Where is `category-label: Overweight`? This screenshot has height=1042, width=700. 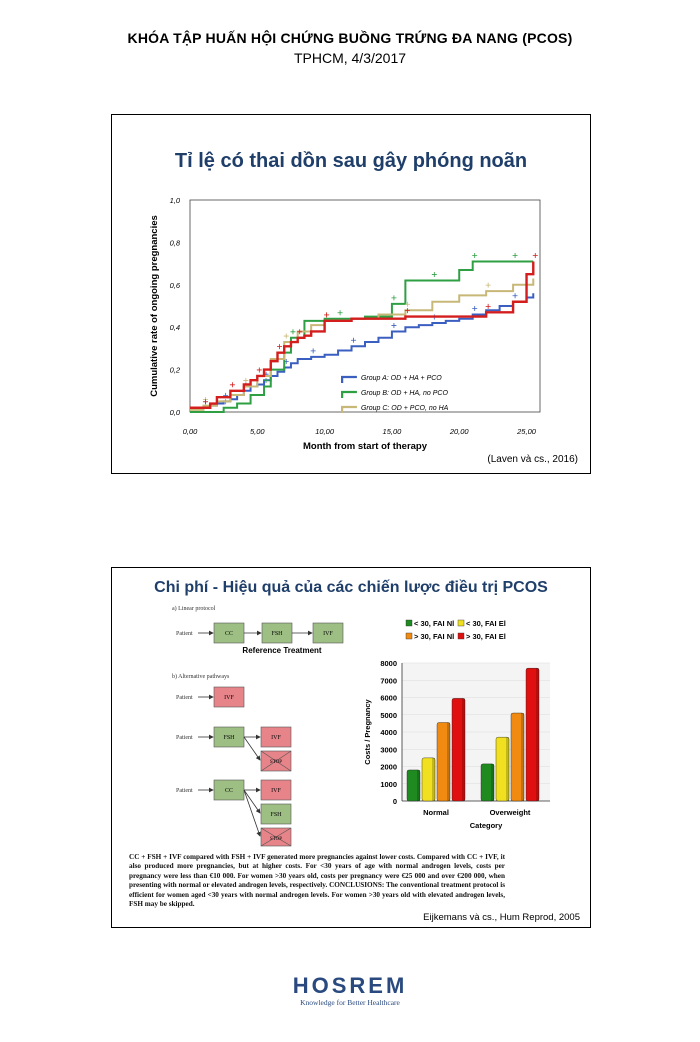 category-label: Overweight is located at coordinates (510, 812).